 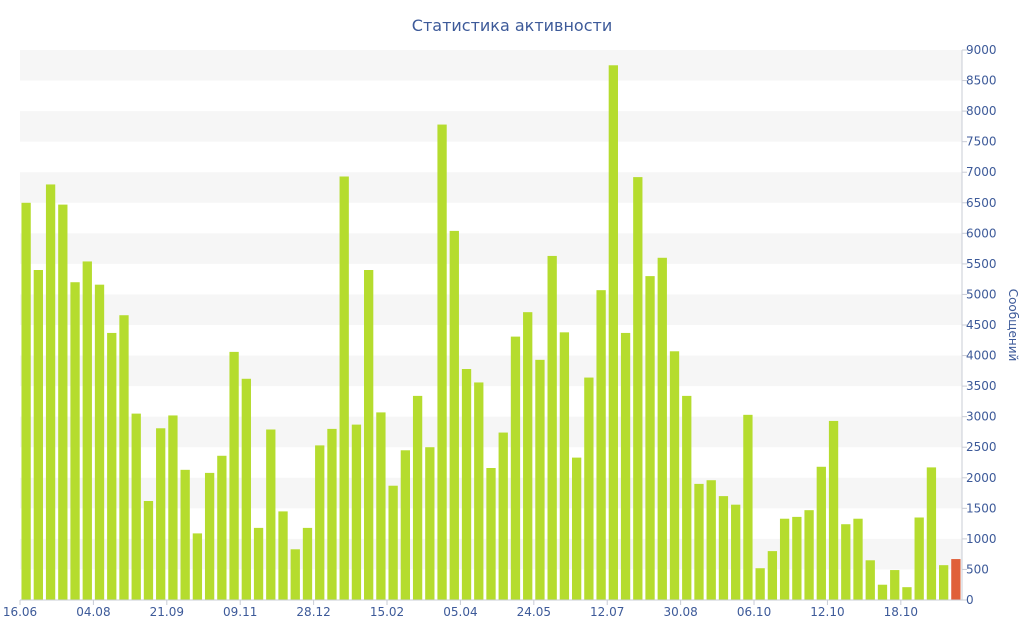 I want to click on y-tick-label: 2500, so click(x=981, y=447).